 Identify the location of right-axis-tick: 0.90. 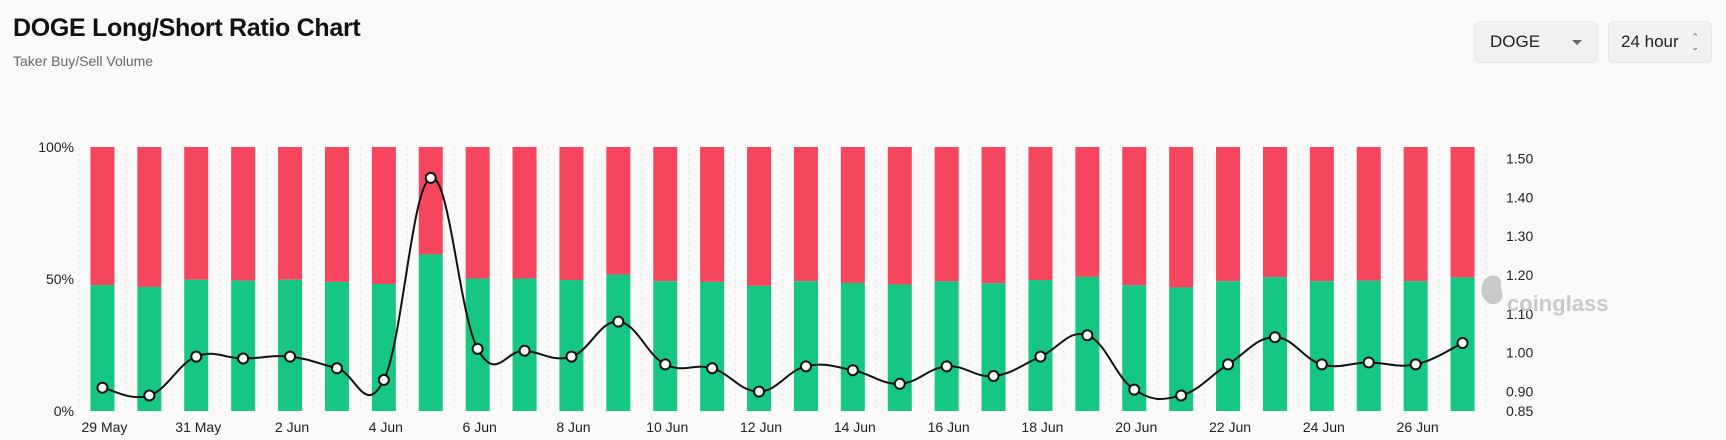
(1519, 392).